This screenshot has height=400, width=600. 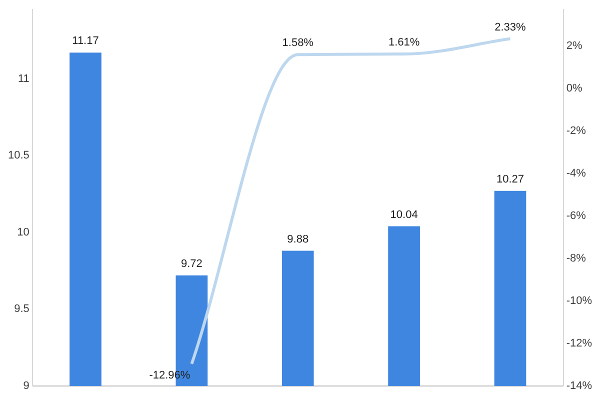 I want to click on data-label: 11.17, so click(x=85, y=41).